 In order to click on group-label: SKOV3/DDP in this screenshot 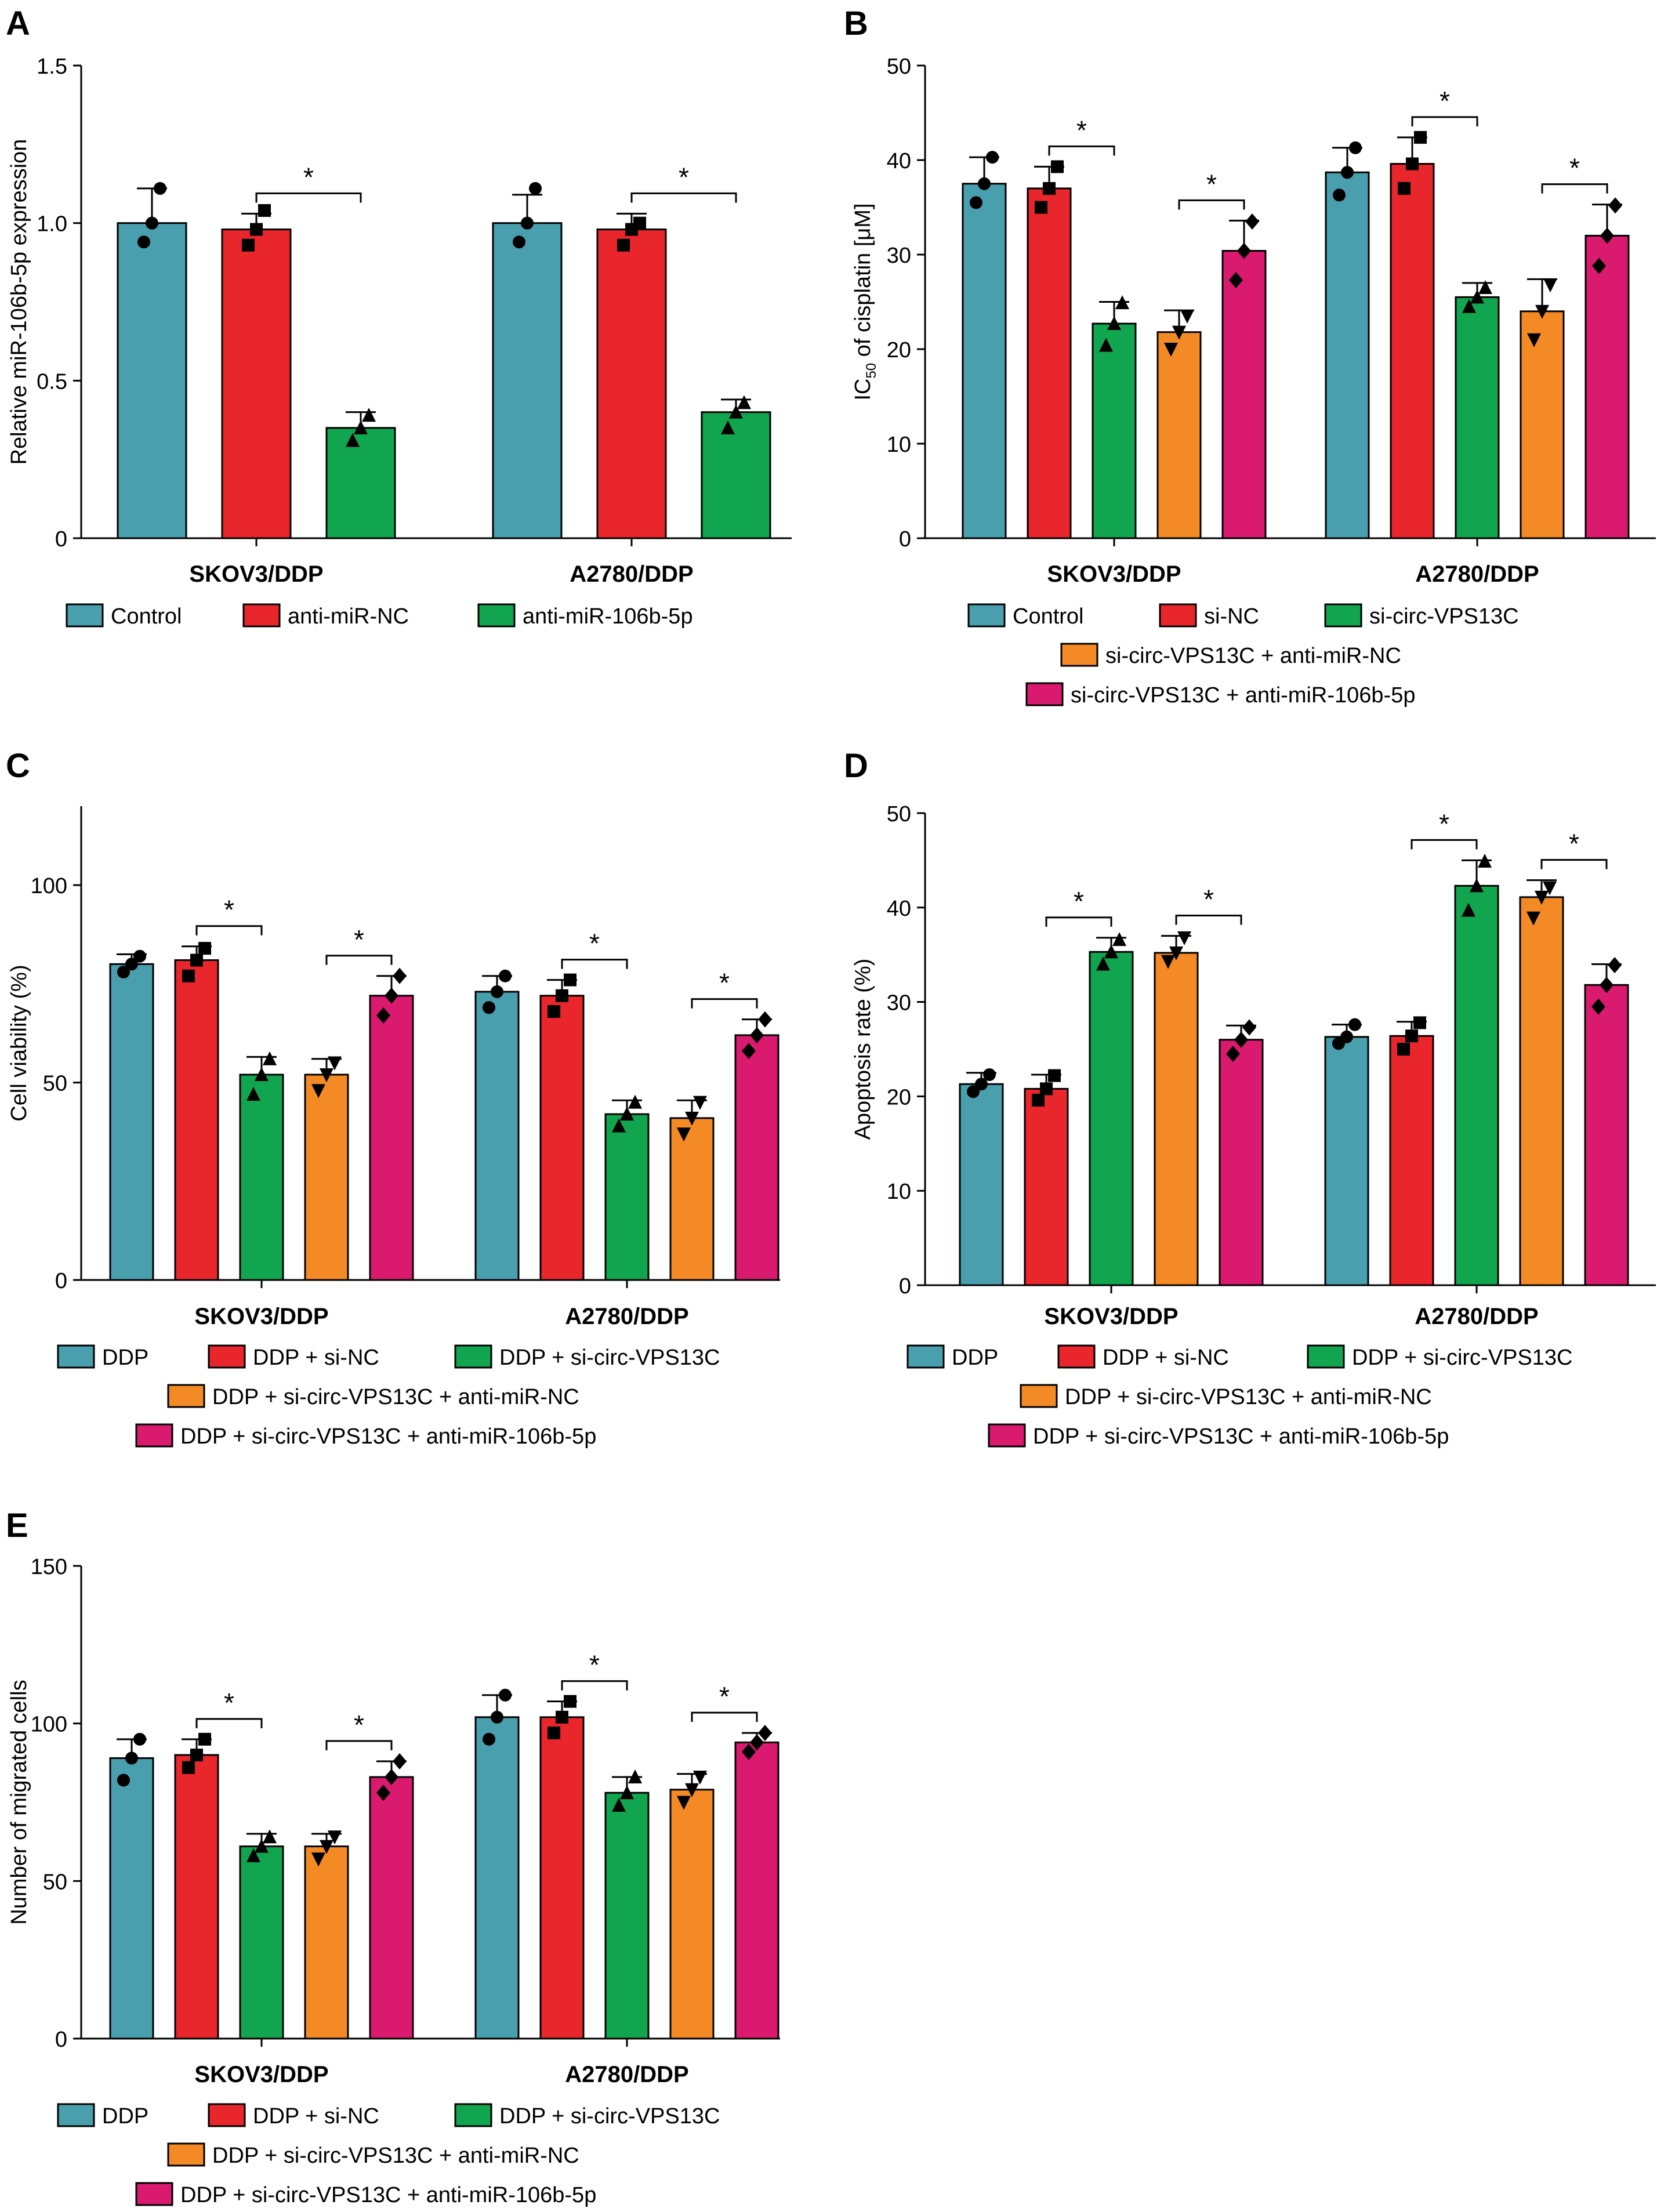, I will do `click(261, 1316)`.